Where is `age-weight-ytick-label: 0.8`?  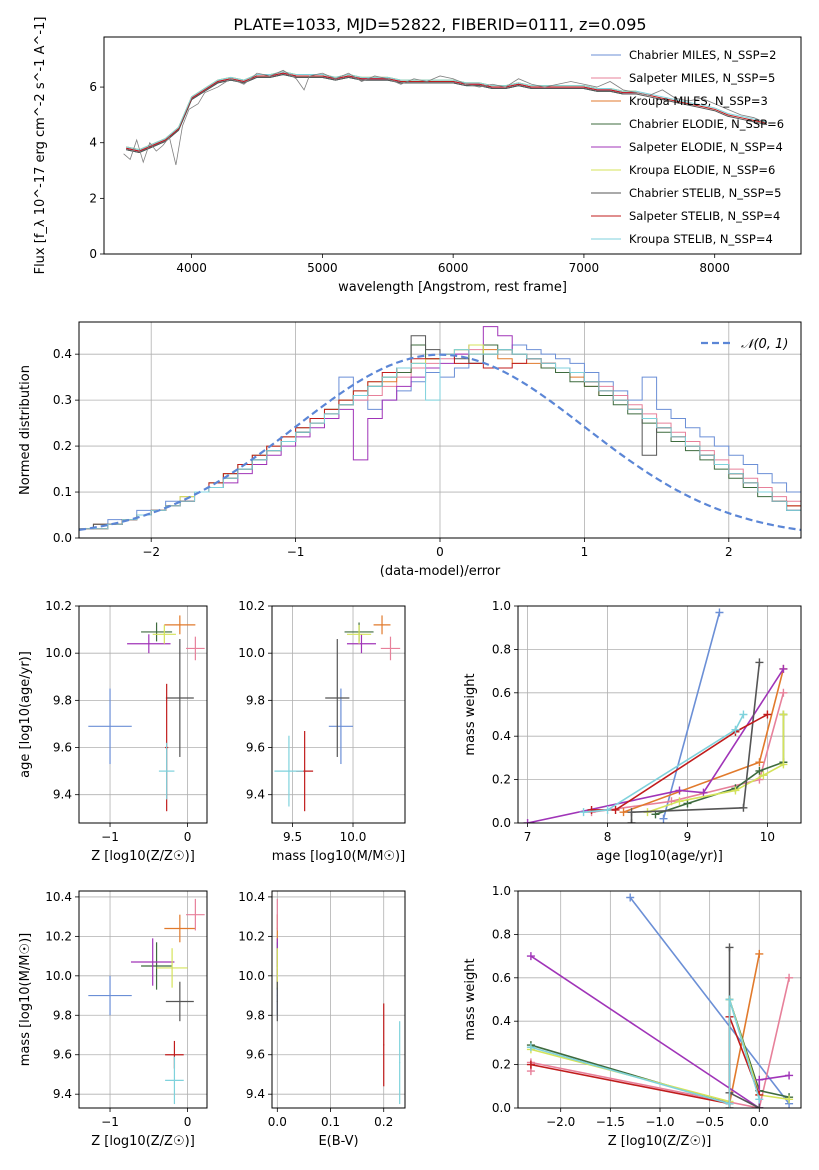
age-weight-ytick-label: 0.8 is located at coordinates (501, 649).